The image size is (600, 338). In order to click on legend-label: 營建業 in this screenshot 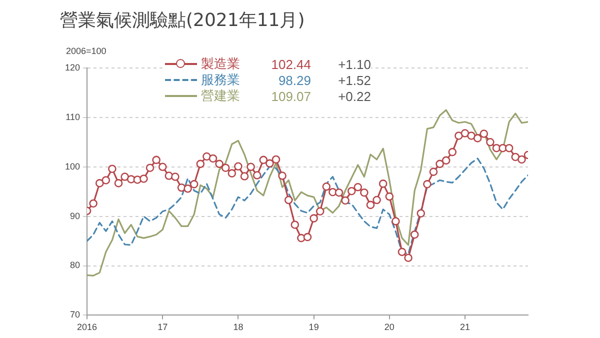, I will do `click(221, 96)`.